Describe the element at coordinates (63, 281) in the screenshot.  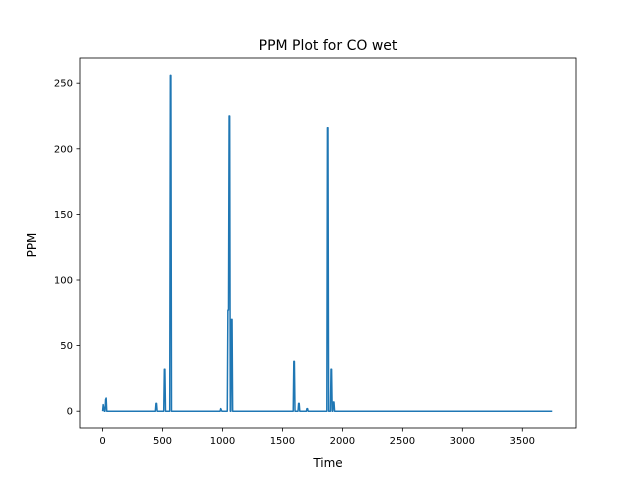
I see `y-tick-label: 100` at that location.